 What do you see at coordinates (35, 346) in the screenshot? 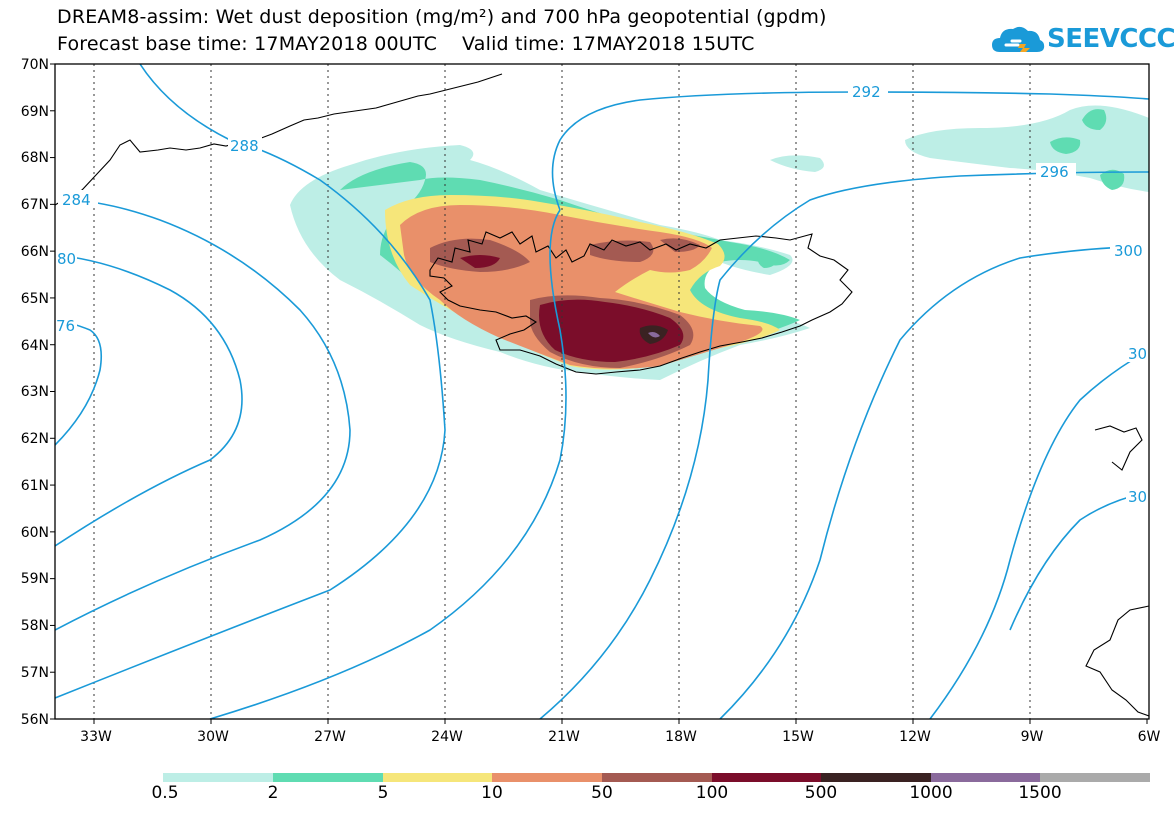
I see `lat-label-64n: 64N` at bounding box center [35, 346].